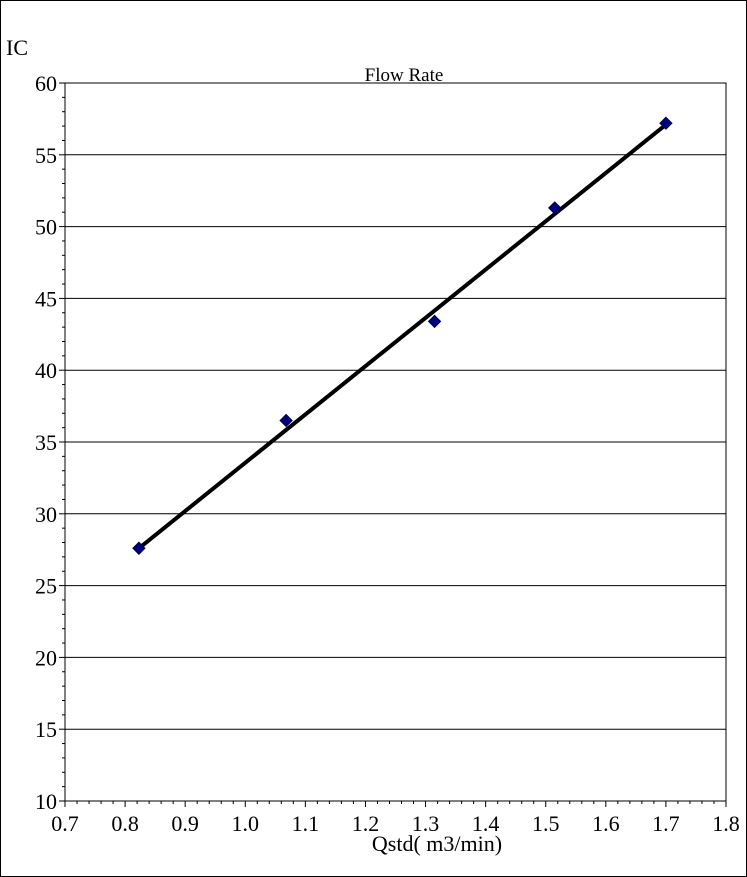 This screenshot has height=877, width=747. I want to click on y-axis-title: IC, so click(17, 47).